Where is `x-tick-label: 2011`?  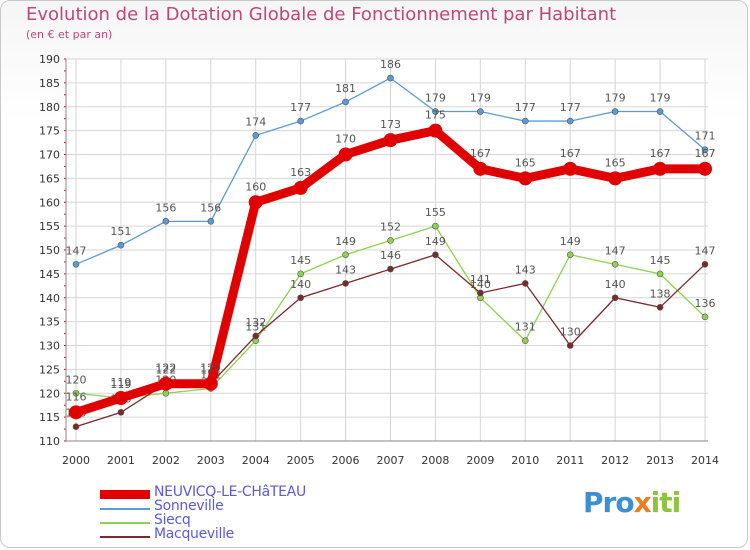 x-tick-label: 2011 is located at coordinates (570, 460).